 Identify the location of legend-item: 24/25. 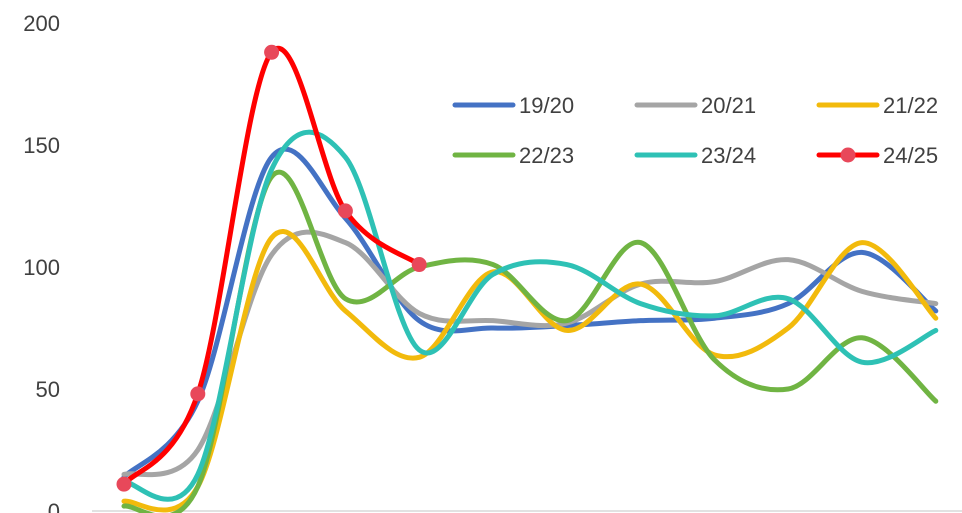
(877, 155).